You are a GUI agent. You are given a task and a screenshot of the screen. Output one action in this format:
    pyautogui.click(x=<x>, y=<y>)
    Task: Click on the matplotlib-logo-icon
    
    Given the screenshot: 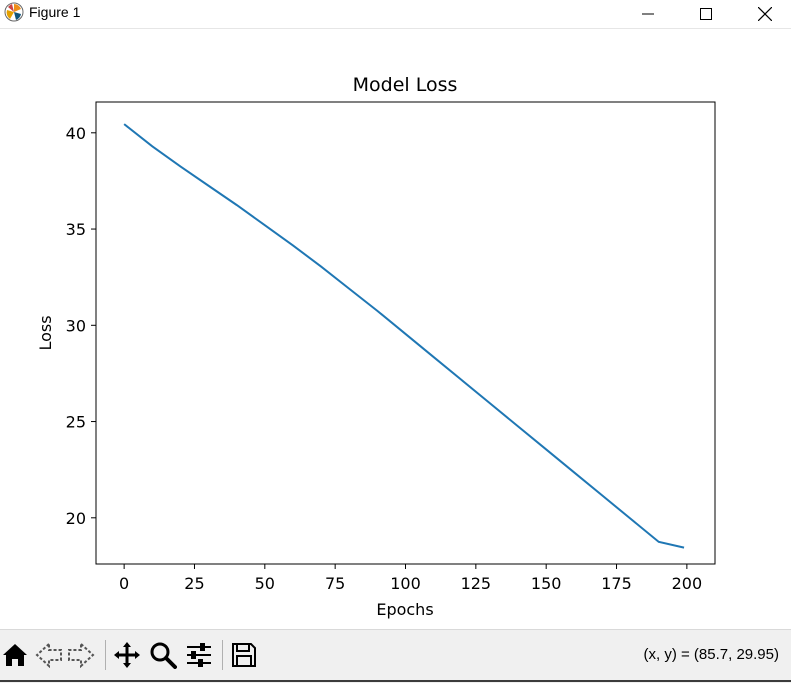 What is the action you would take?
    pyautogui.click(x=14, y=12)
    